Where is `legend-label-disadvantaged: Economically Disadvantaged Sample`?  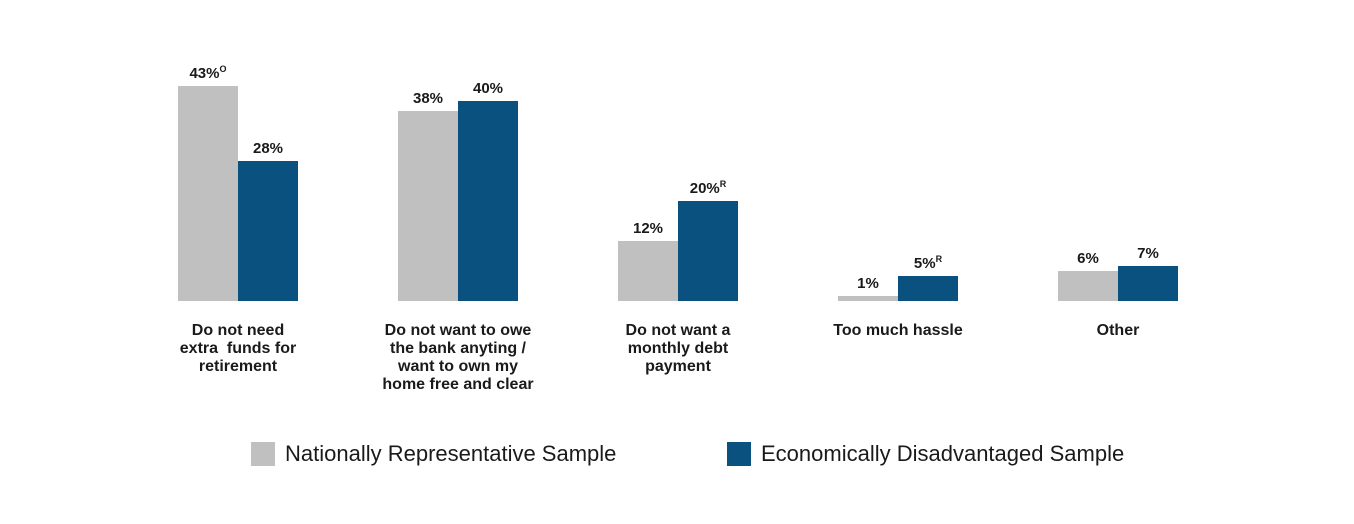 legend-label-disadvantaged: Economically Disadvantaged Sample is located at coordinates (943, 453).